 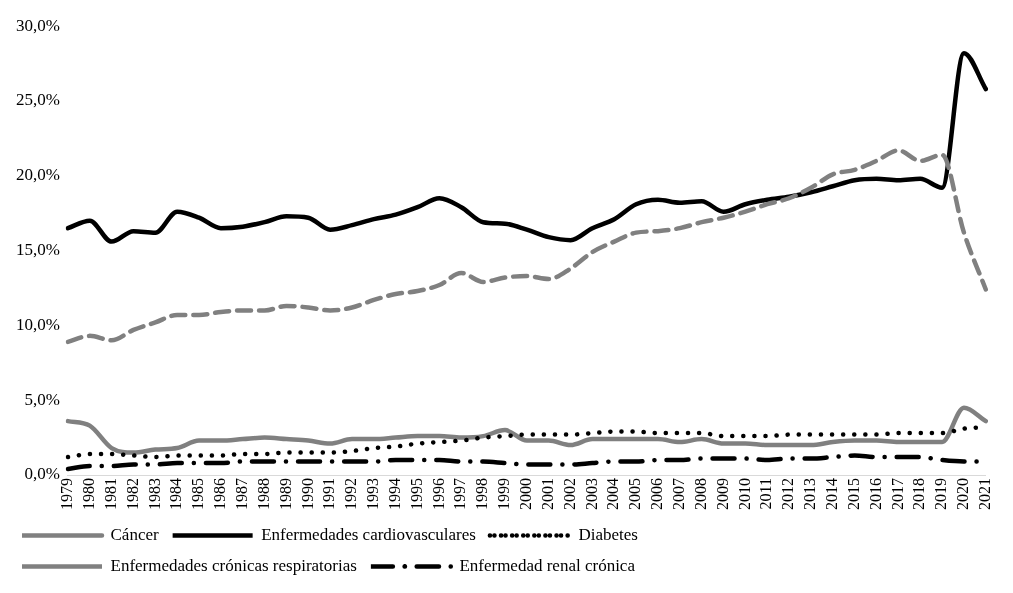 What do you see at coordinates (88, 494) in the screenshot?
I see `x-tick-label: 1980` at bounding box center [88, 494].